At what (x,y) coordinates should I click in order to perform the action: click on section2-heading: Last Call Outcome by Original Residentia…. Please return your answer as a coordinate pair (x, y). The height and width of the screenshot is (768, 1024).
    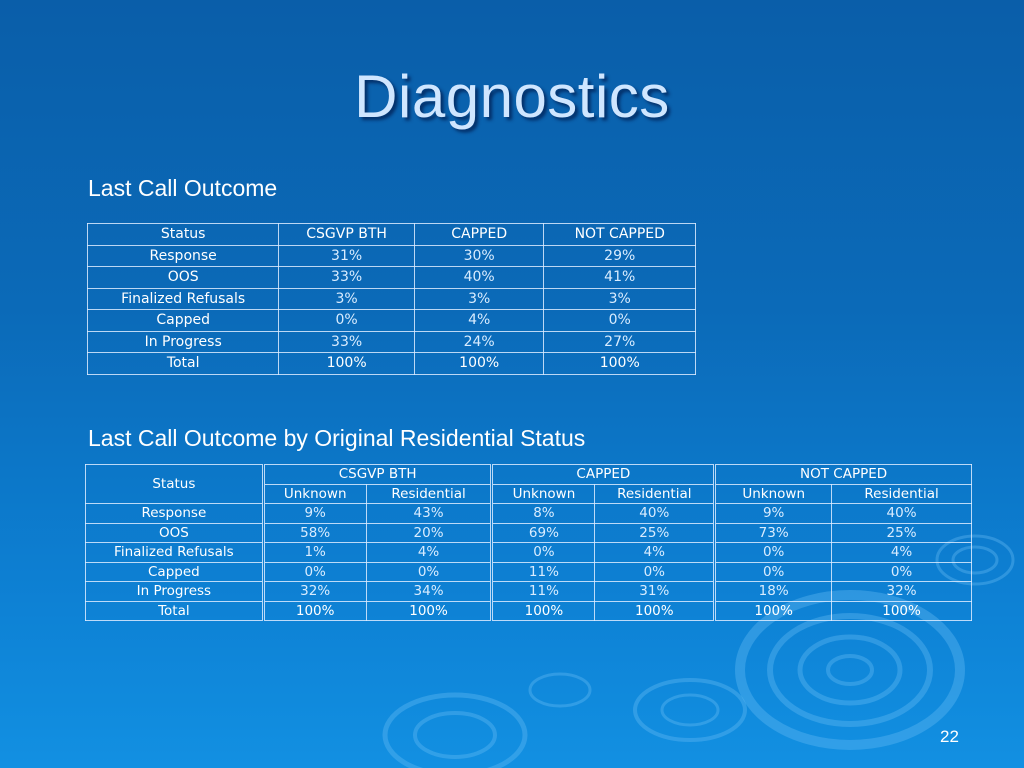
    Looking at the image, I should click on (337, 438).